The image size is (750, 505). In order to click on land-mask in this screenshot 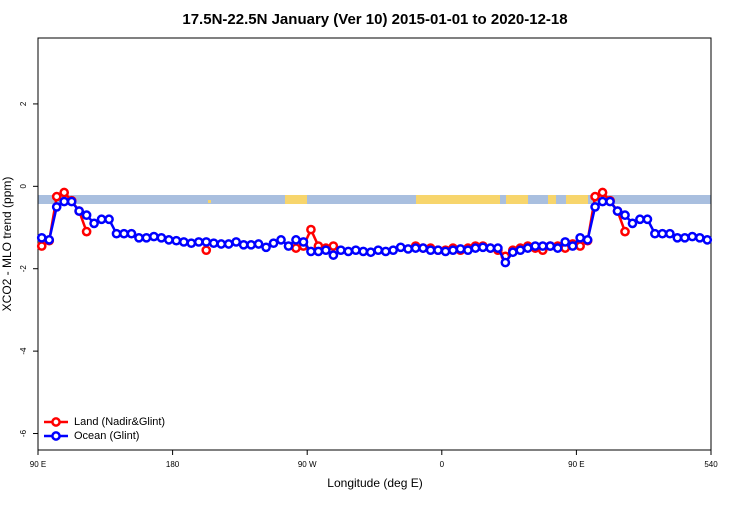, I will do `click(374, 199)`.